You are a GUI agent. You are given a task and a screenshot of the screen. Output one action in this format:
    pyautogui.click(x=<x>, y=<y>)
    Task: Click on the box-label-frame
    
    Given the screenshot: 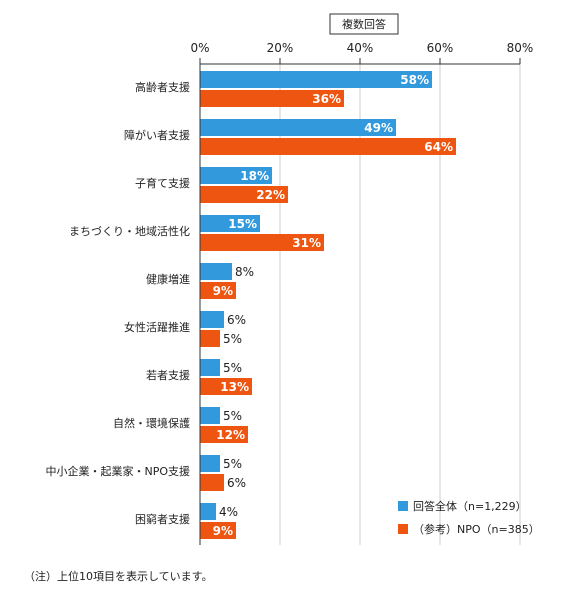 What is the action you would take?
    pyautogui.click(x=364, y=24)
    